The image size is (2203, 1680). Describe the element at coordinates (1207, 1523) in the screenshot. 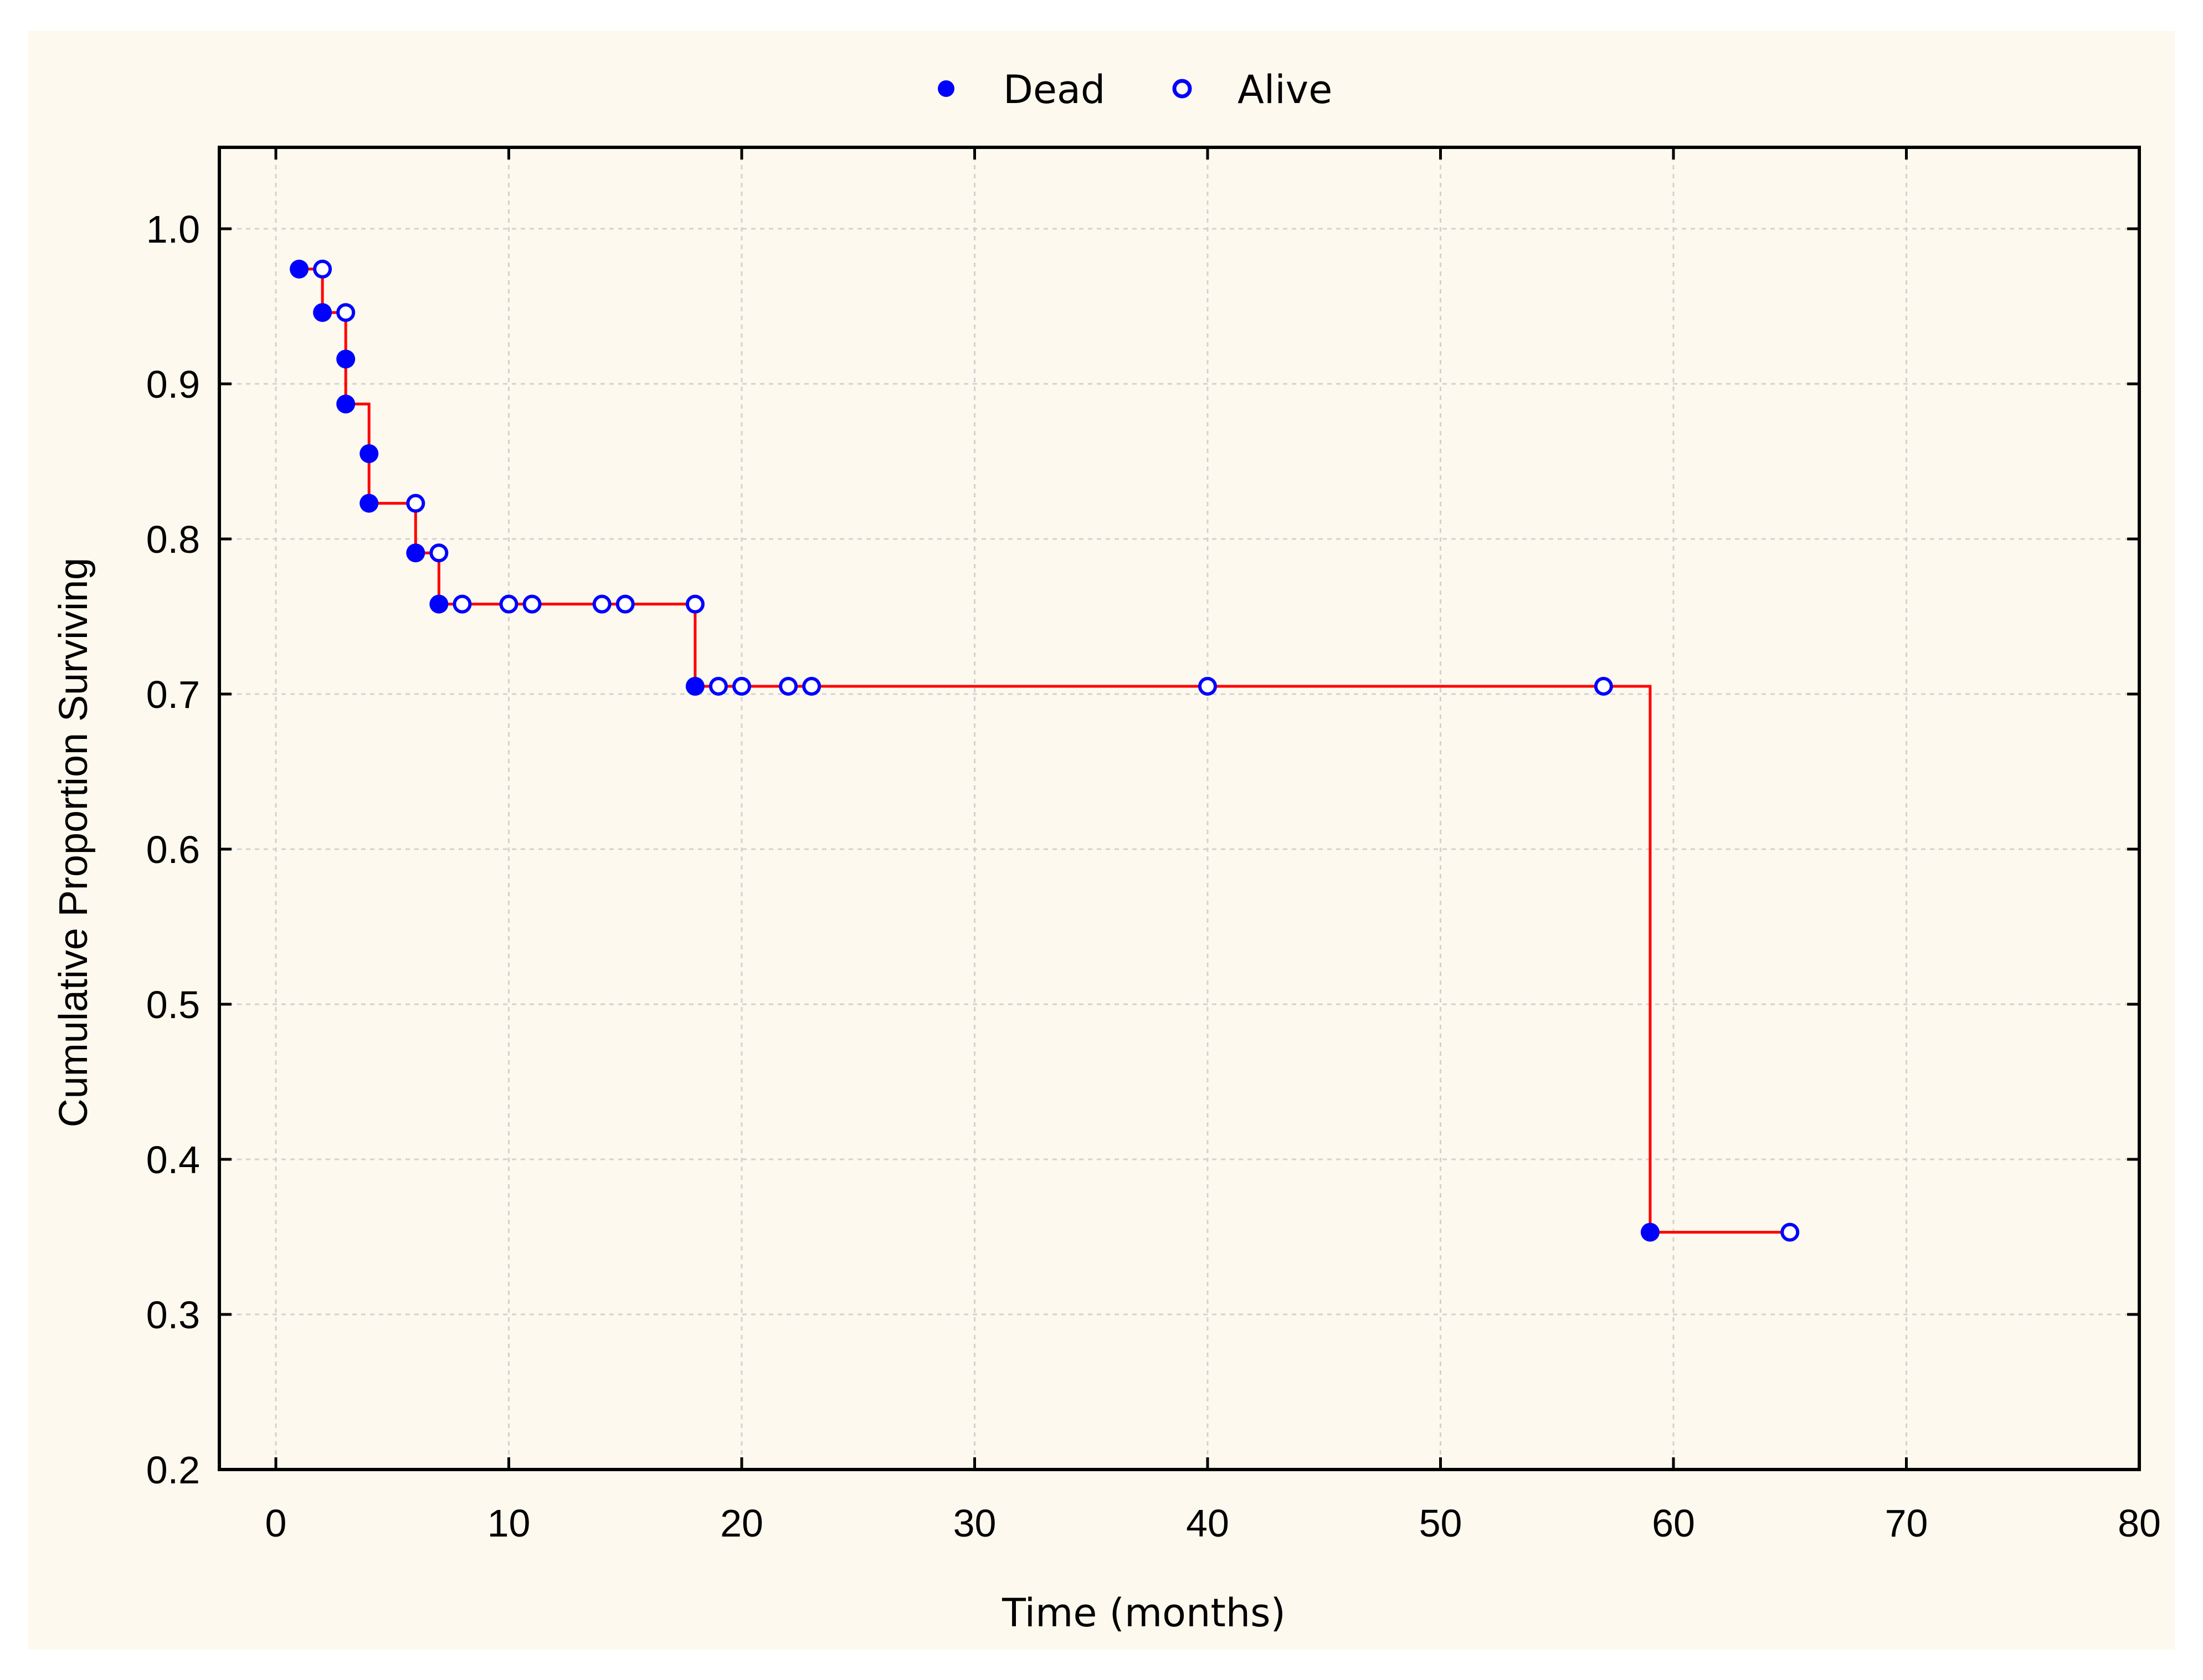

I see `x-tick-label: 40` at that location.